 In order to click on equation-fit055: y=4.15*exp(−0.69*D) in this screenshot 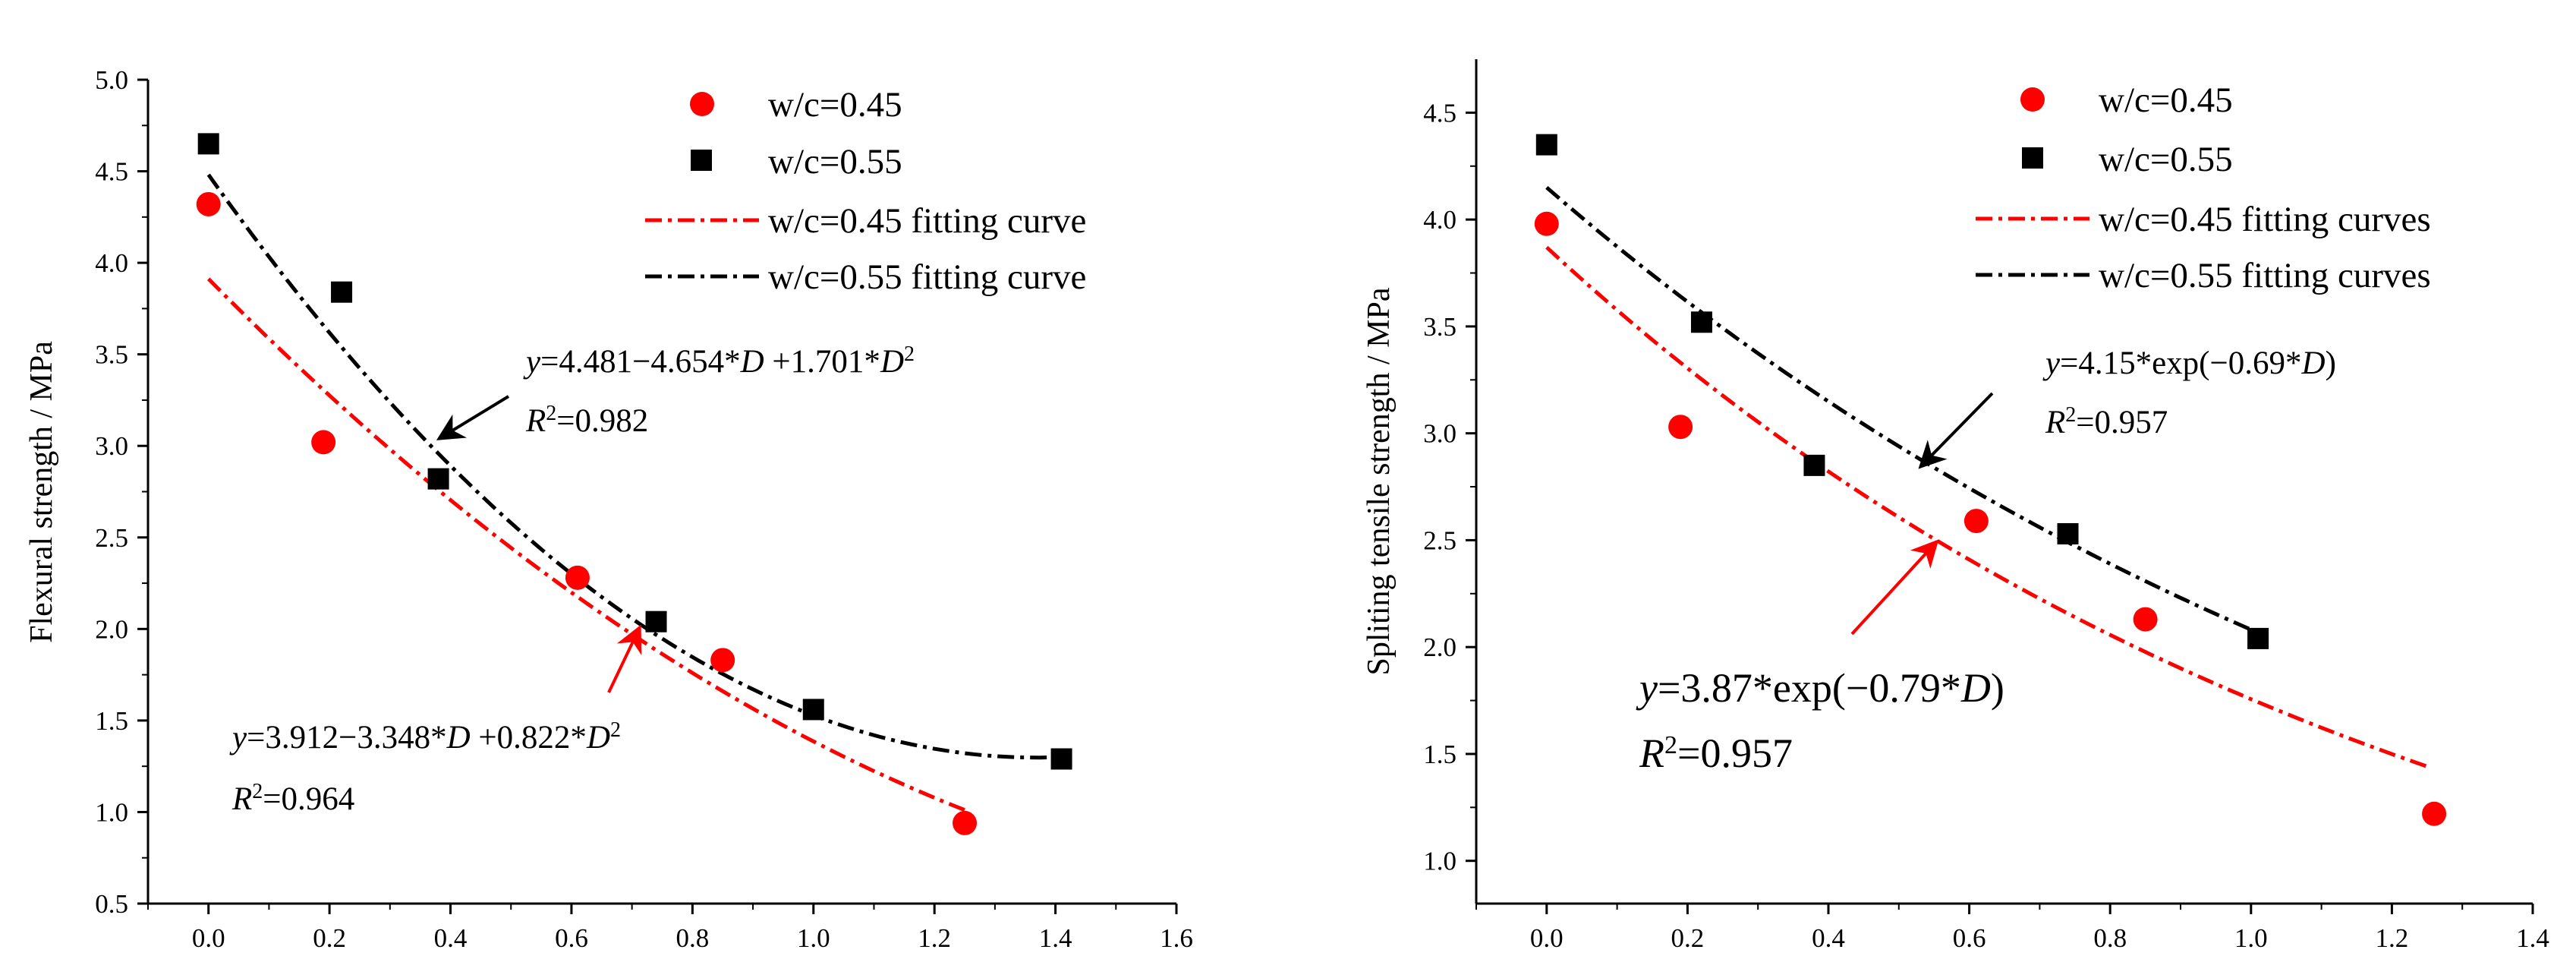, I will do `click(2189, 363)`.